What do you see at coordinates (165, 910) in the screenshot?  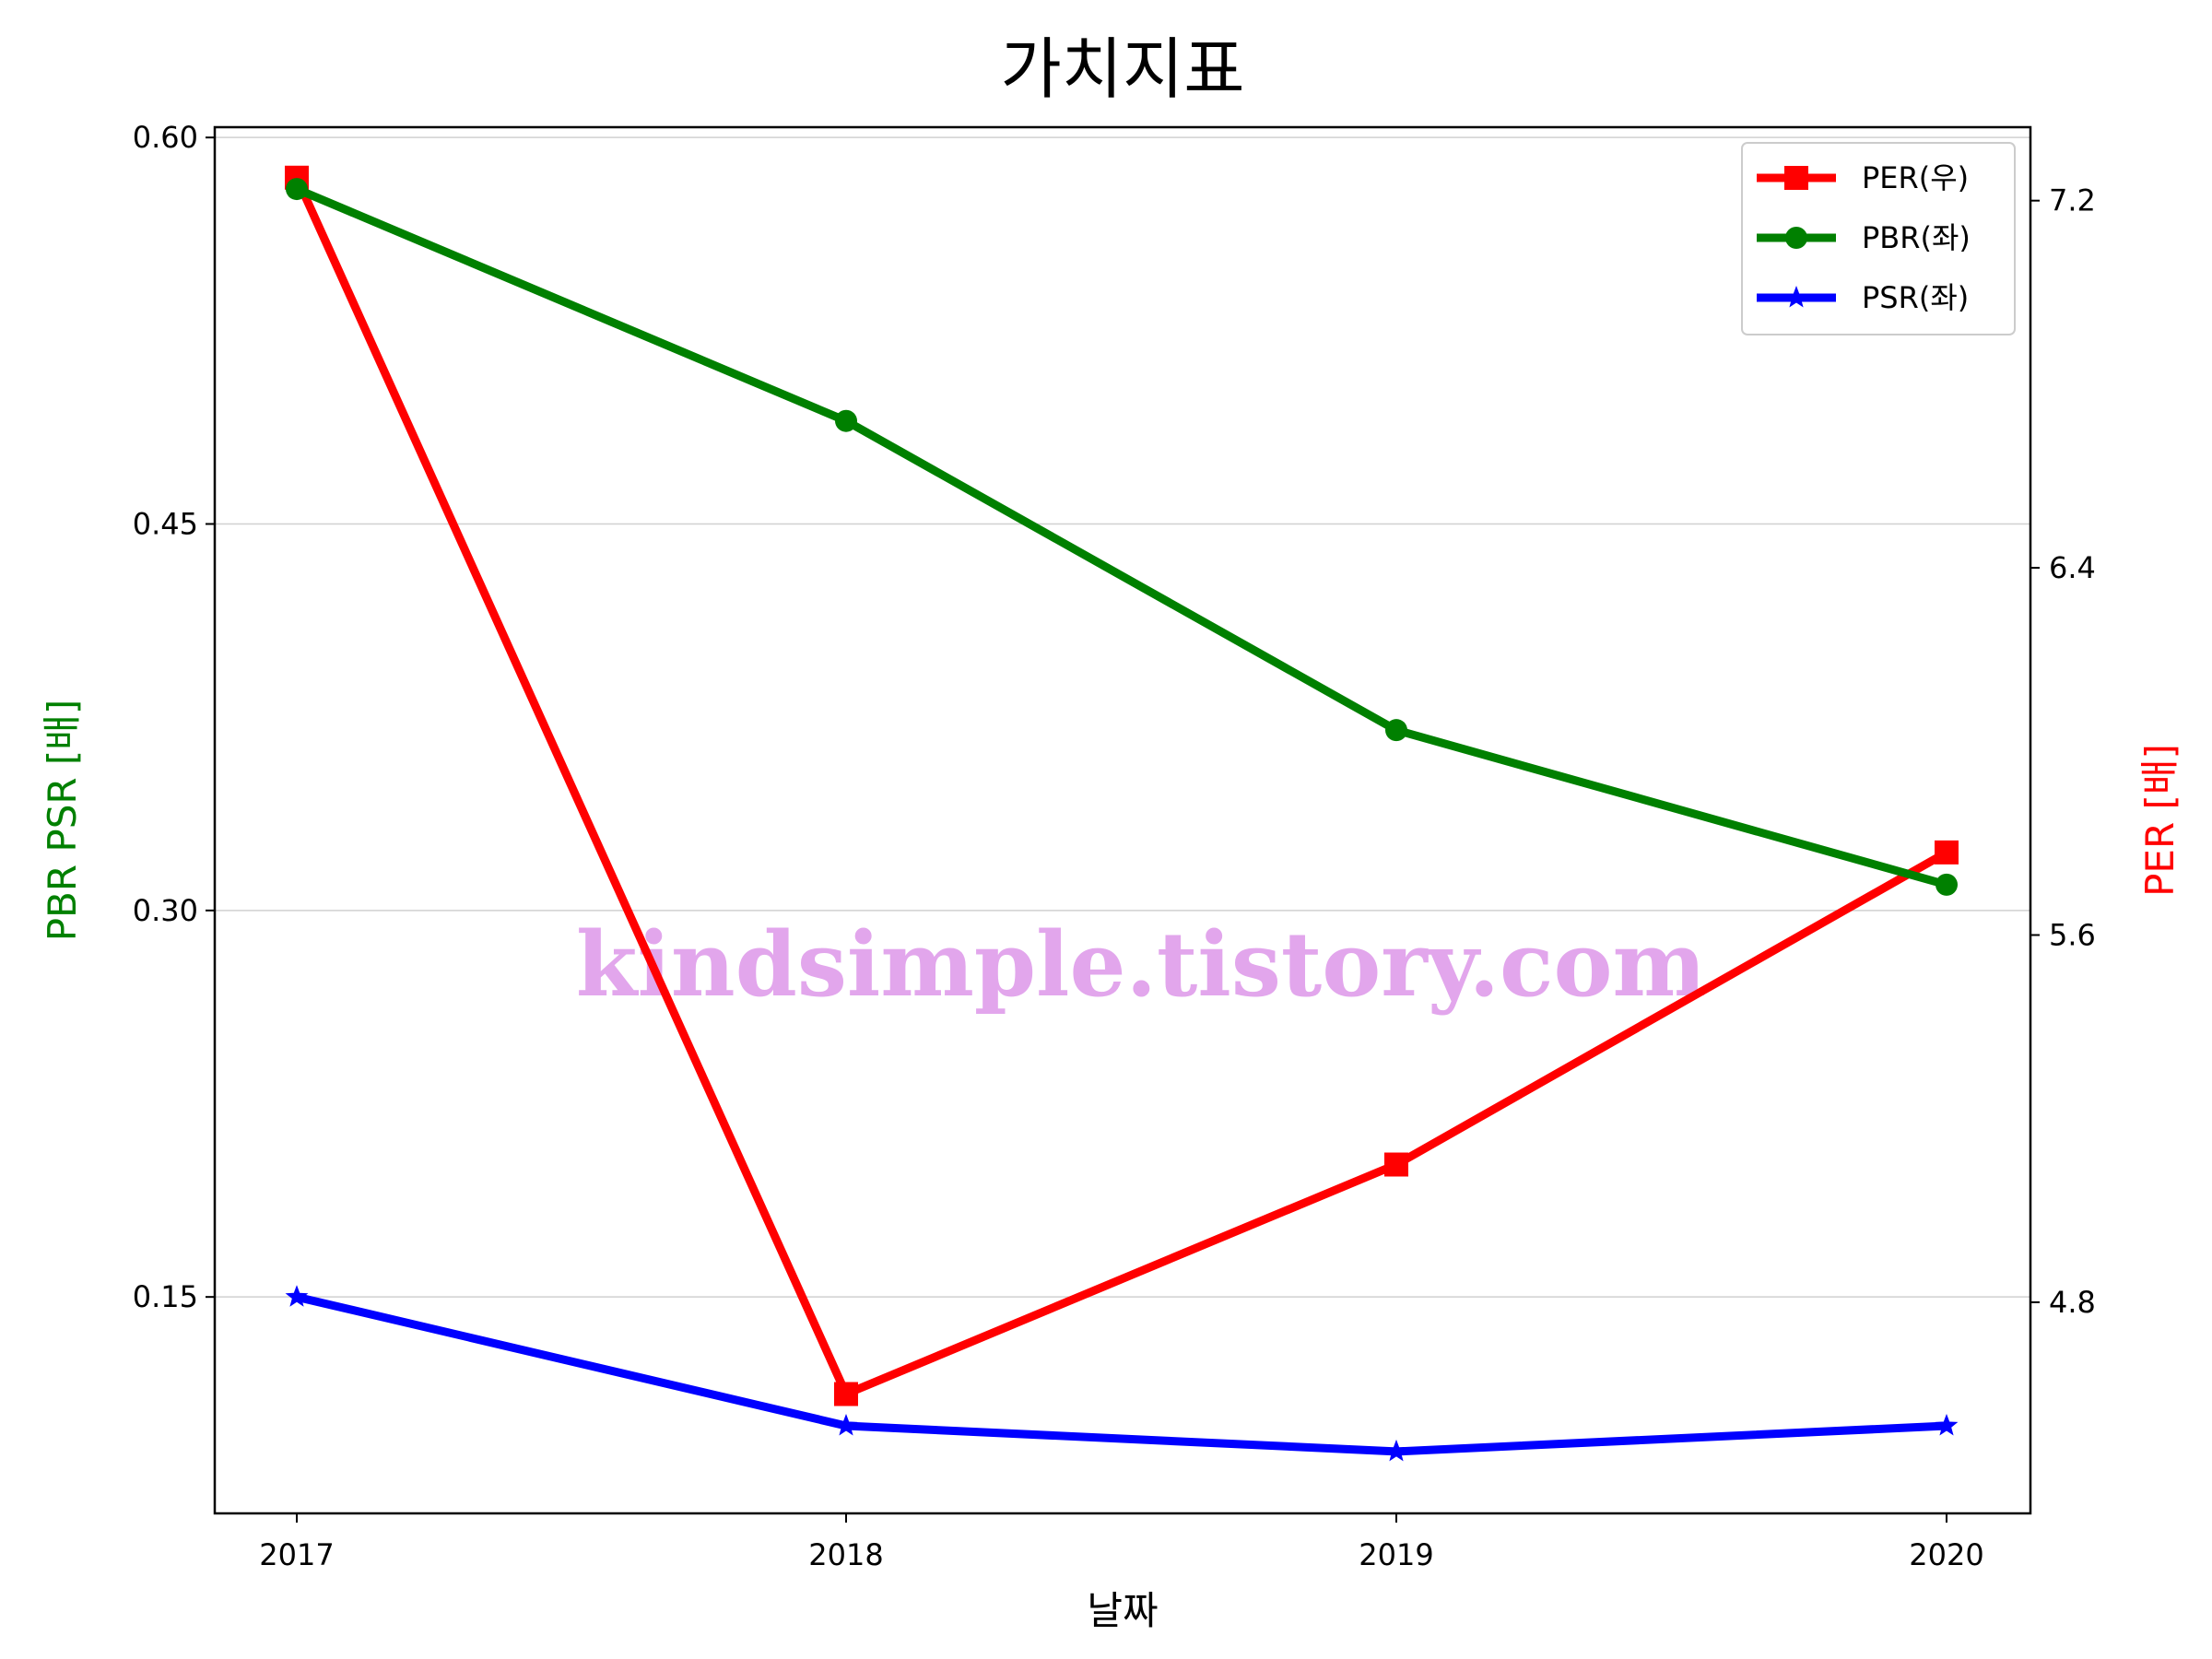 I see `left-tick-label: 0.30` at bounding box center [165, 910].